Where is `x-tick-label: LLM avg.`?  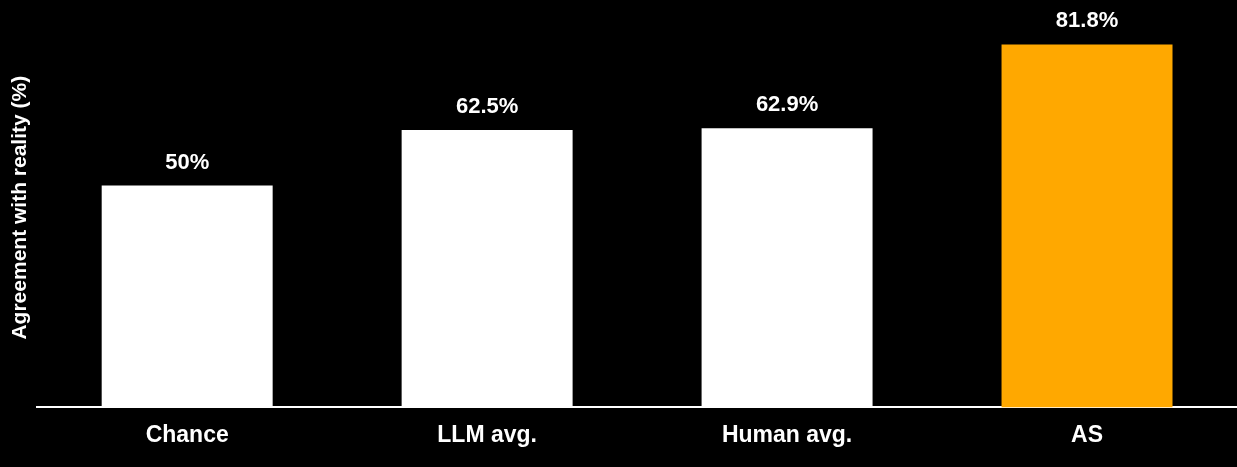 x-tick-label: LLM avg. is located at coordinates (487, 433).